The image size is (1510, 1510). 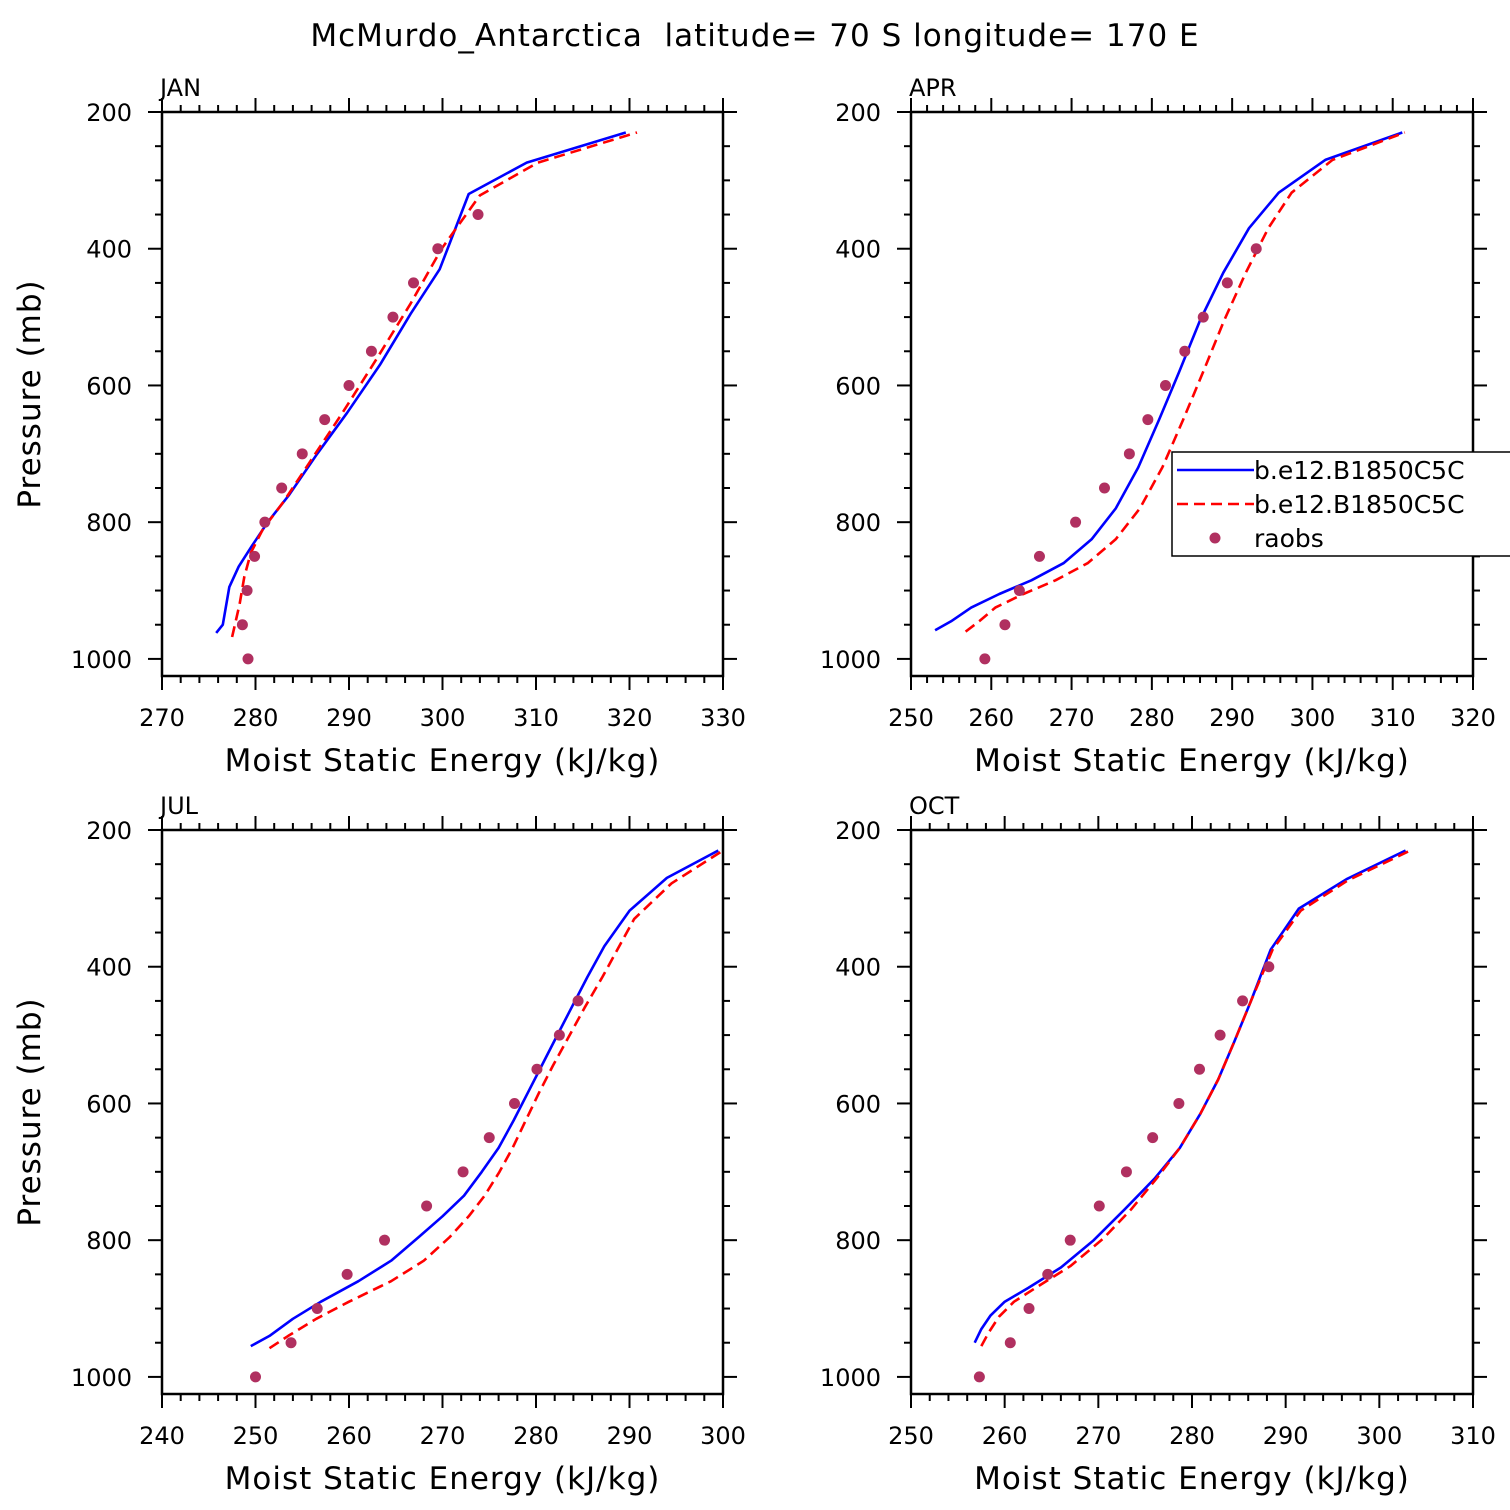 I want to click on x-tick-label: 240, so click(x=162, y=1436).